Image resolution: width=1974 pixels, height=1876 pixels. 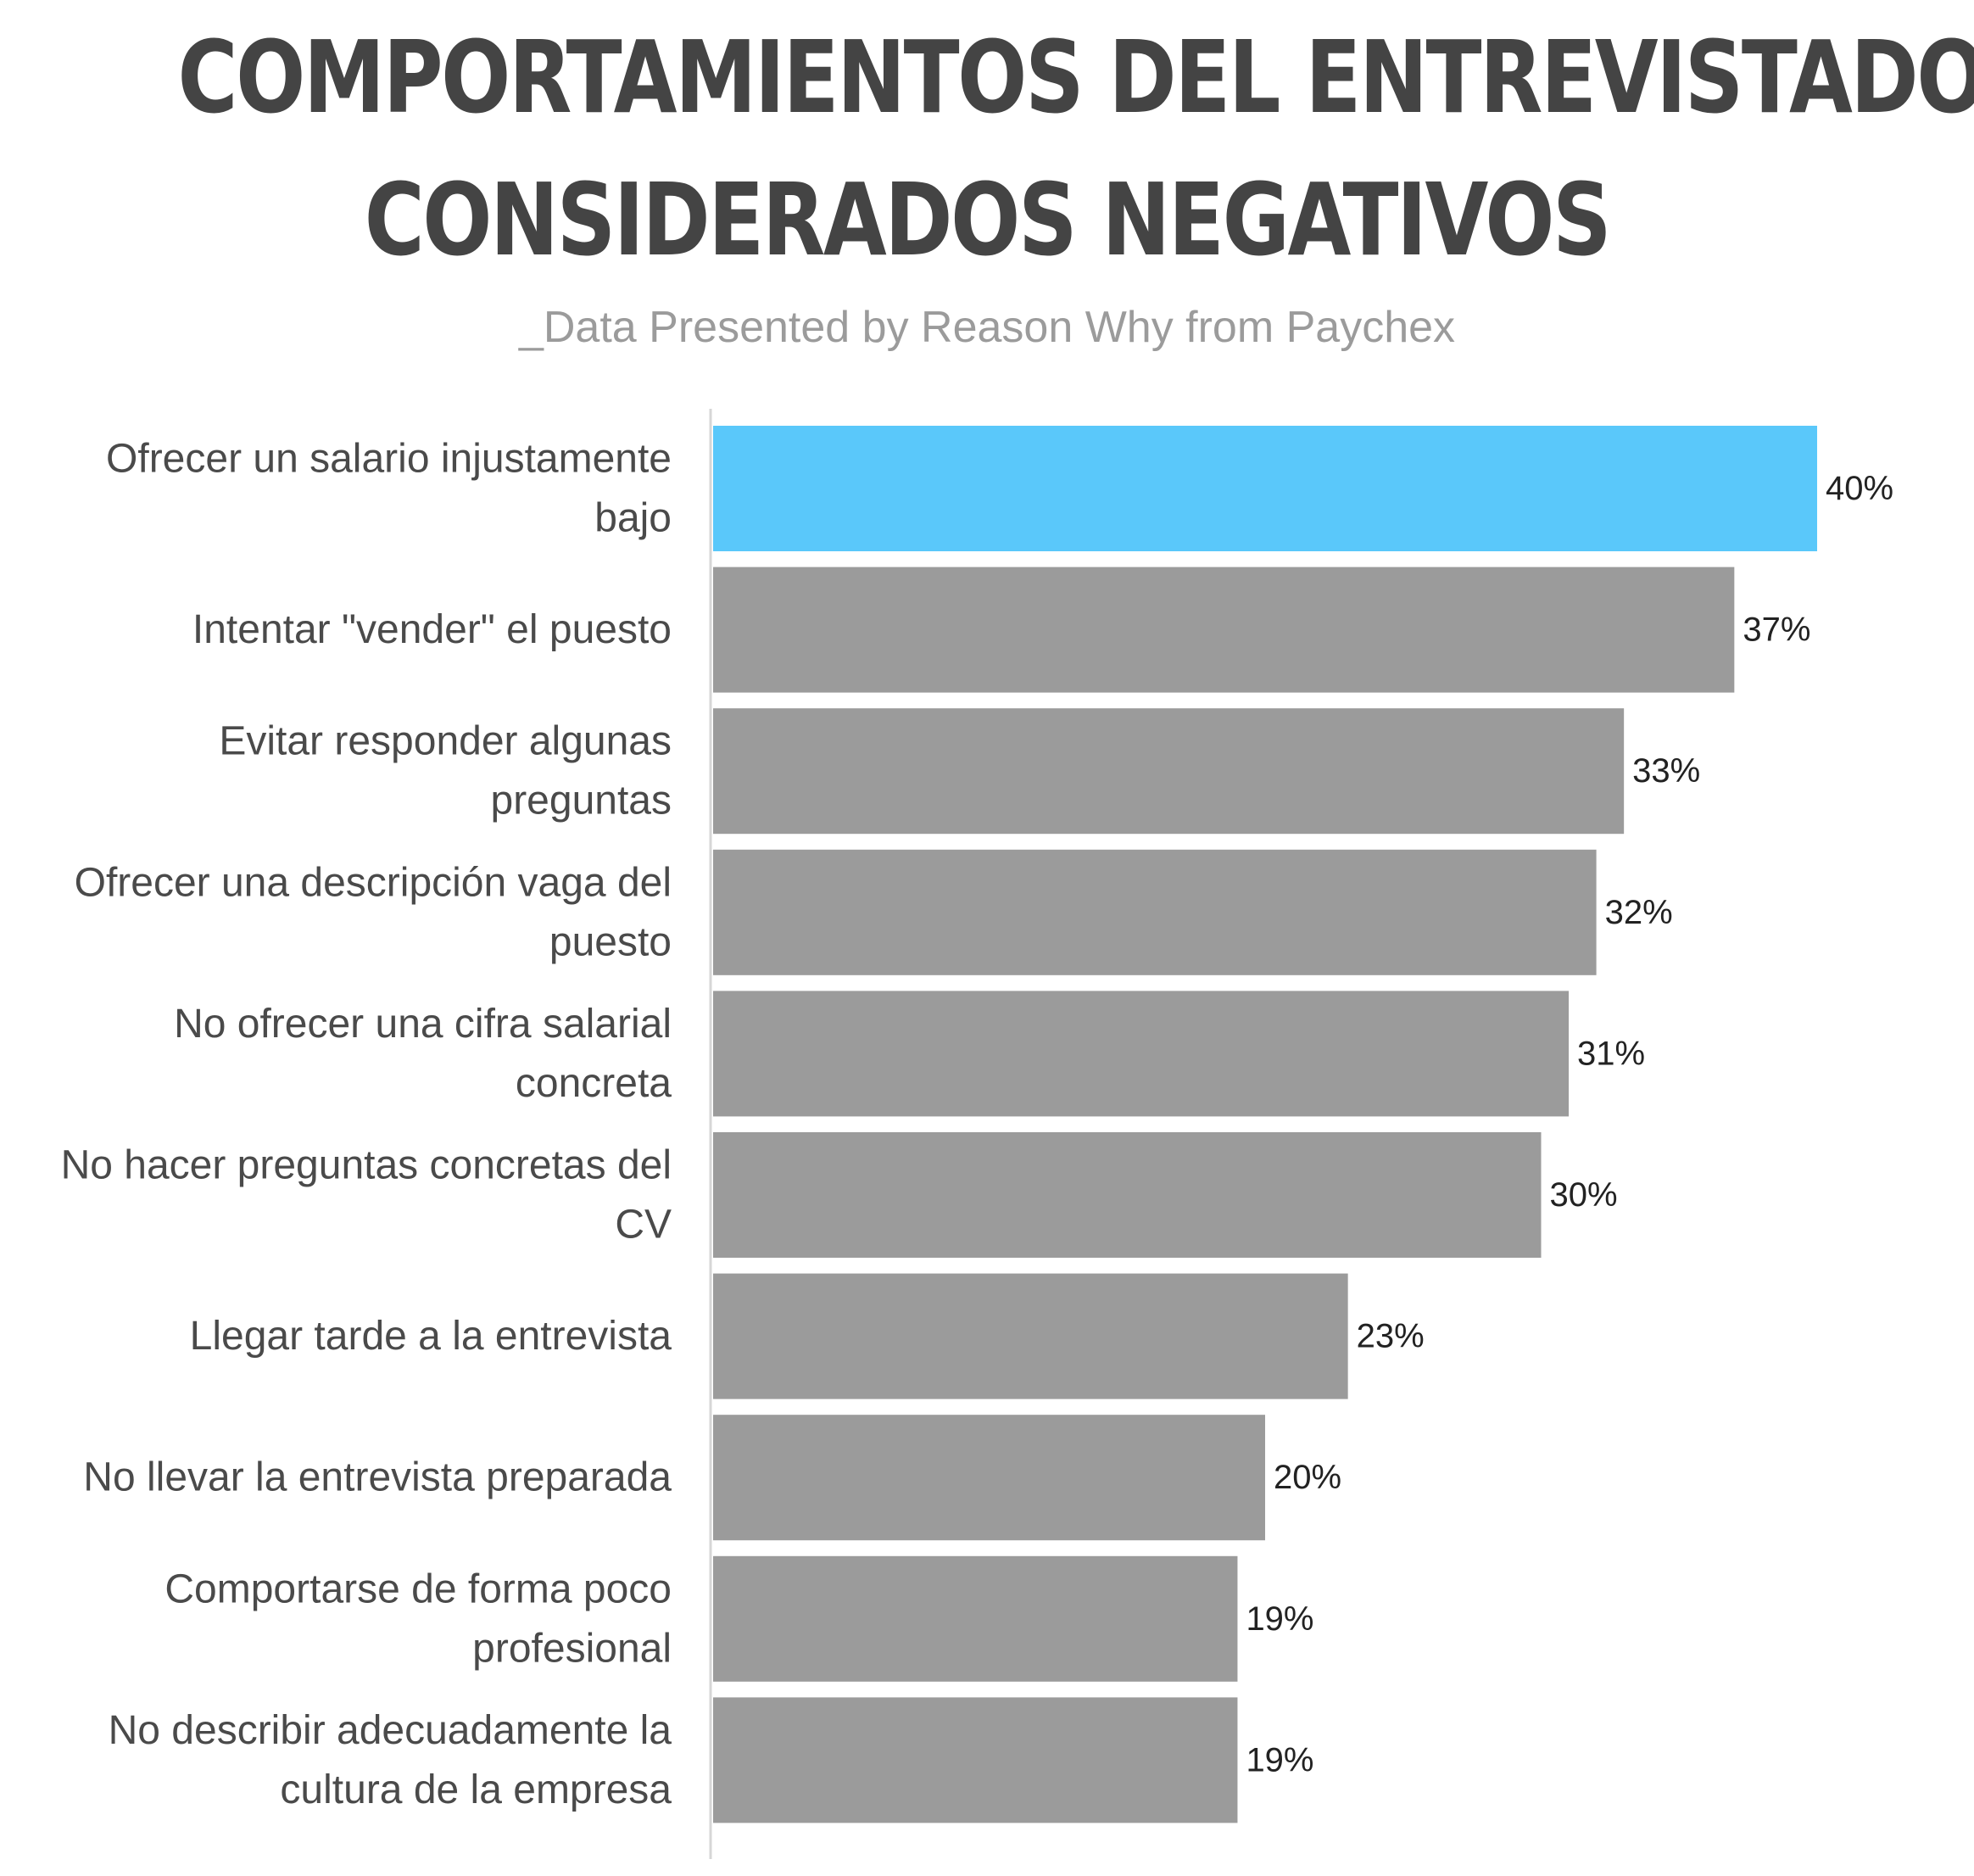 What do you see at coordinates (1279, 1759) in the screenshot?
I see `value-label-10: 19%` at bounding box center [1279, 1759].